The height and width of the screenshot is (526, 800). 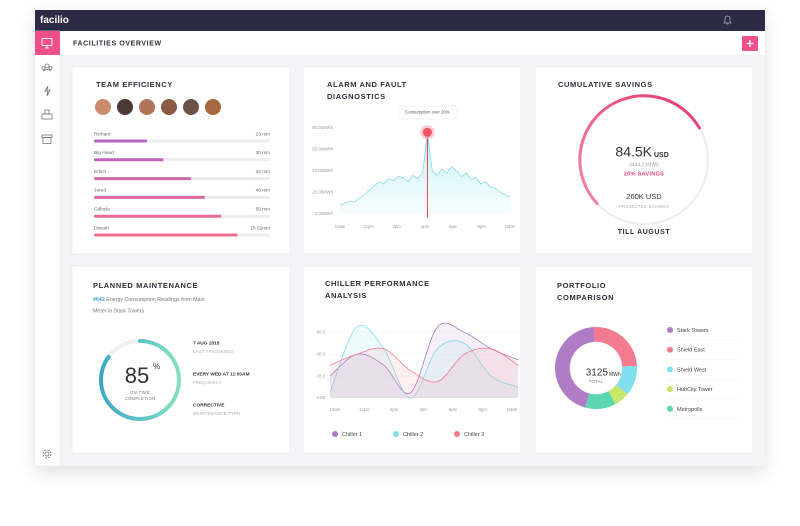 What do you see at coordinates (644, 206) in the screenshot?
I see `projected-label: PROJECTED SAVINGS` at bounding box center [644, 206].